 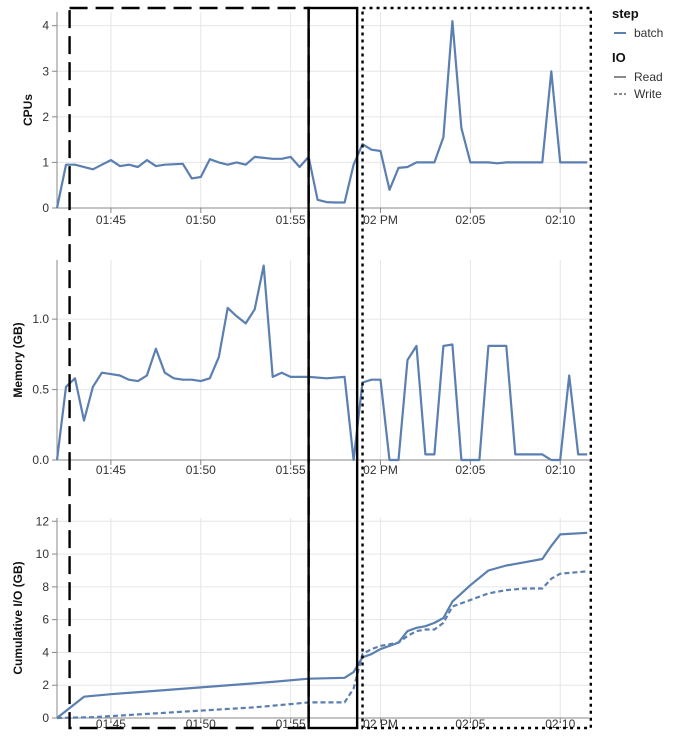 What do you see at coordinates (40, 390) in the screenshot?
I see `y-tick-label: 0.5` at bounding box center [40, 390].